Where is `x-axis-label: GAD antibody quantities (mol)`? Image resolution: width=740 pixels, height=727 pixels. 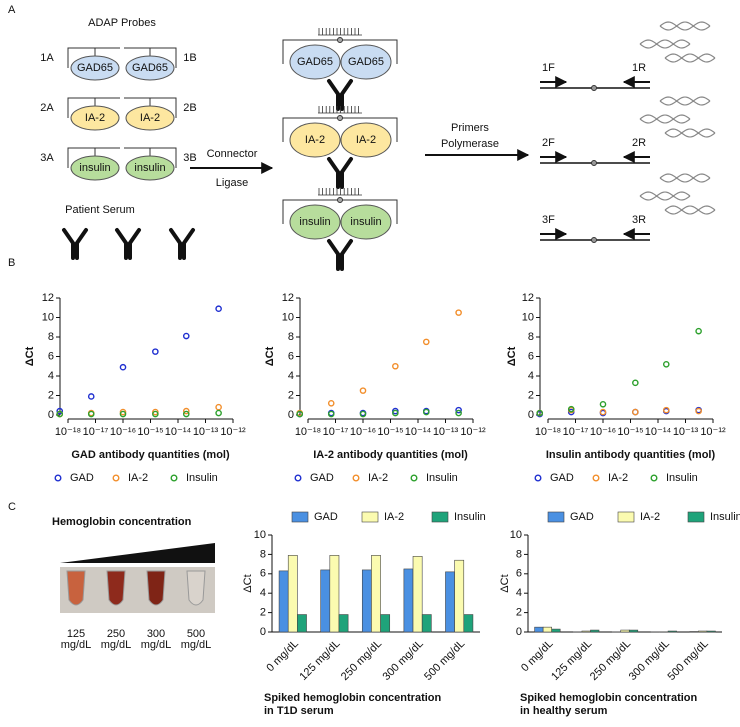
x-axis-label: GAD antibody quantities (mol) is located at coordinates (150, 455).